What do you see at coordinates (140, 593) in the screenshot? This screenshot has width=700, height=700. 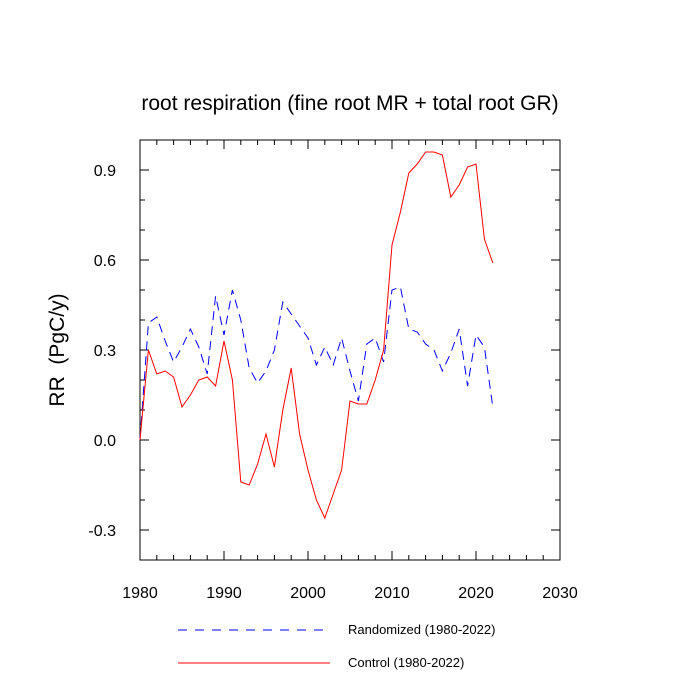 I see `x-tick-label: 1980` at bounding box center [140, 593].